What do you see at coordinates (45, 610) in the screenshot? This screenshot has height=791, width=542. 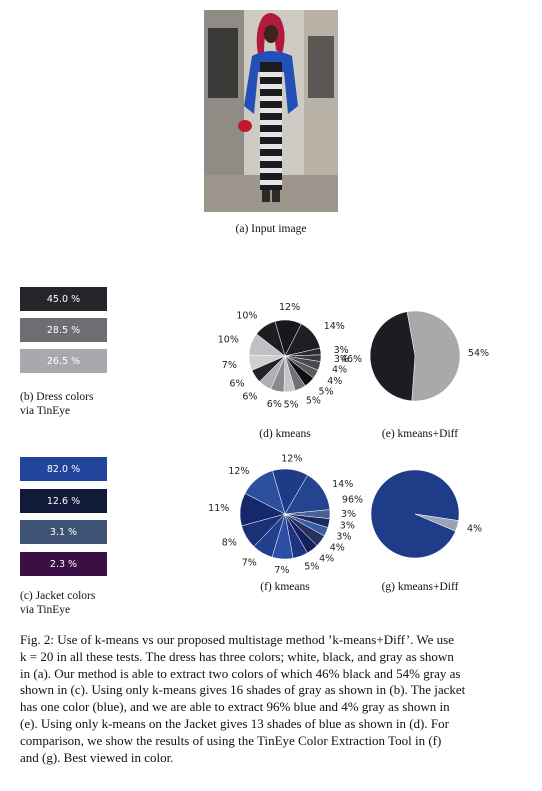 I see `jacket-tineye-caption-line2: via TinEye` at bounding box center [45, 610].